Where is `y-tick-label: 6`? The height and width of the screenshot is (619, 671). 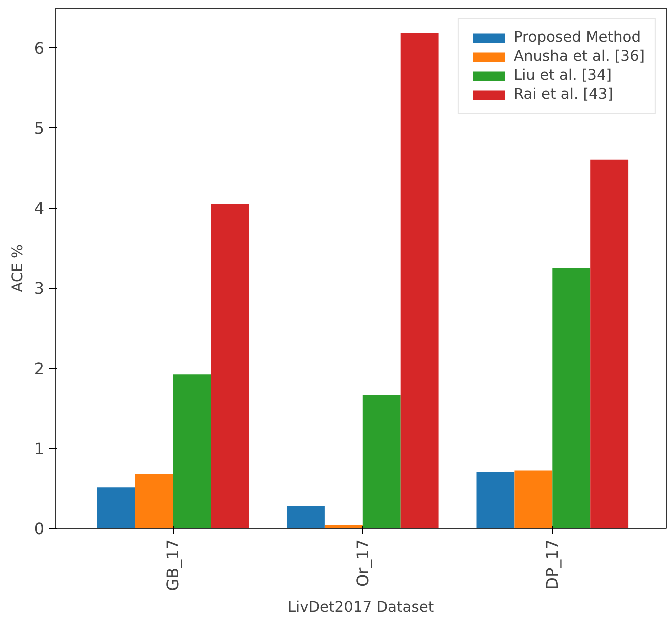 y-tick-label: 6 is located at coordinates (39, 48).